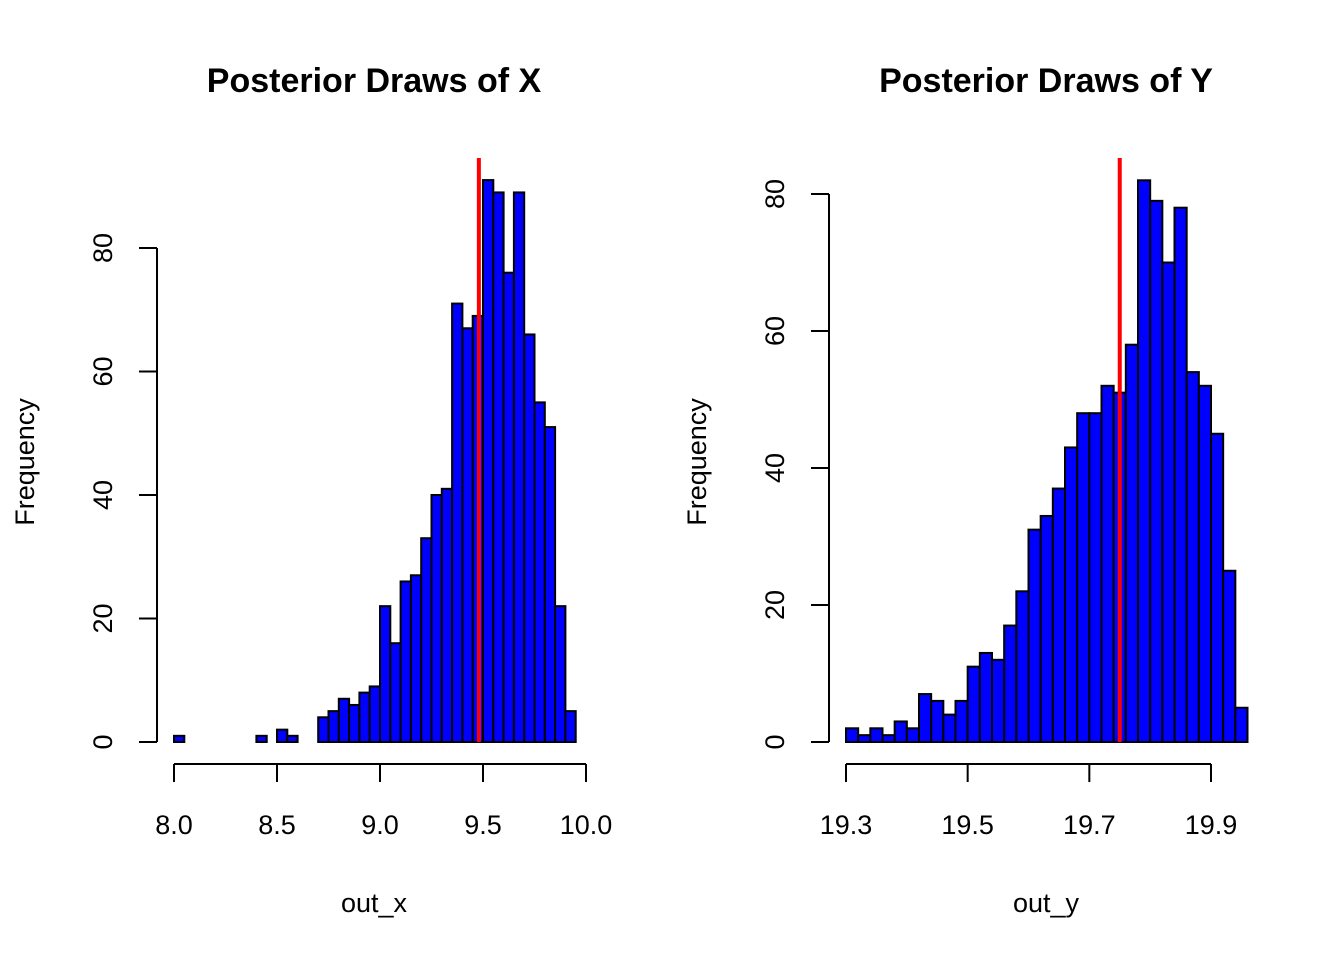 The width and height of the screenshot is (1344, 960). I want to click on chart-title-x: Posterior Draws of X, so click(374, 81).